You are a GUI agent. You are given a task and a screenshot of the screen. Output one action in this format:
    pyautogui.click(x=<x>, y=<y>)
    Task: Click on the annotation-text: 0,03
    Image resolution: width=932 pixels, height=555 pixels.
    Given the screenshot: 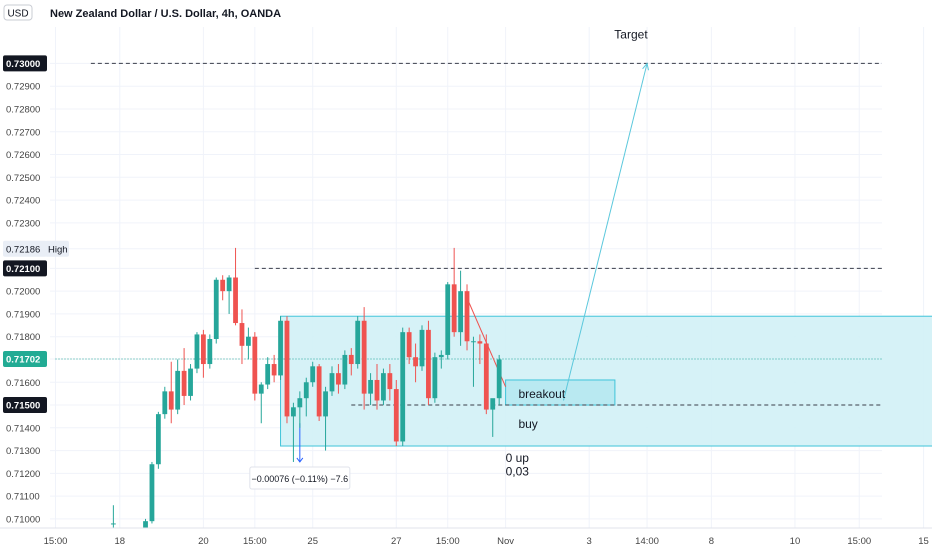 What is the action you would take?
    pyautogui.click(x=518, y=472)
    